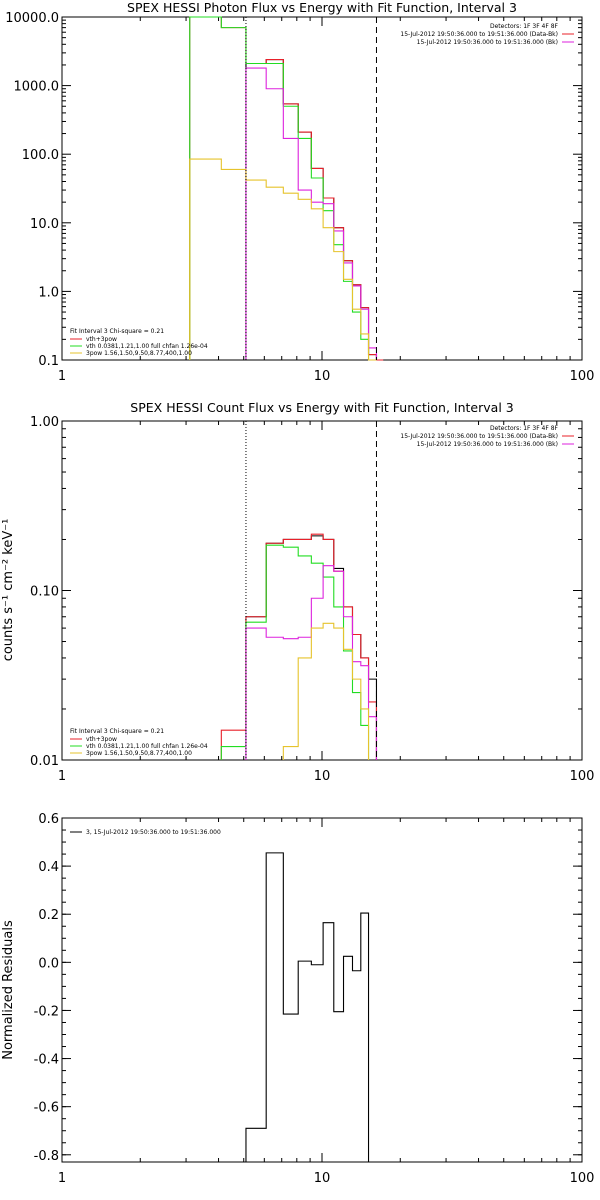 The height and width of the screenshot is (1200, 600). I want to click on y-tick-label: 100.0, so click(40, 155).